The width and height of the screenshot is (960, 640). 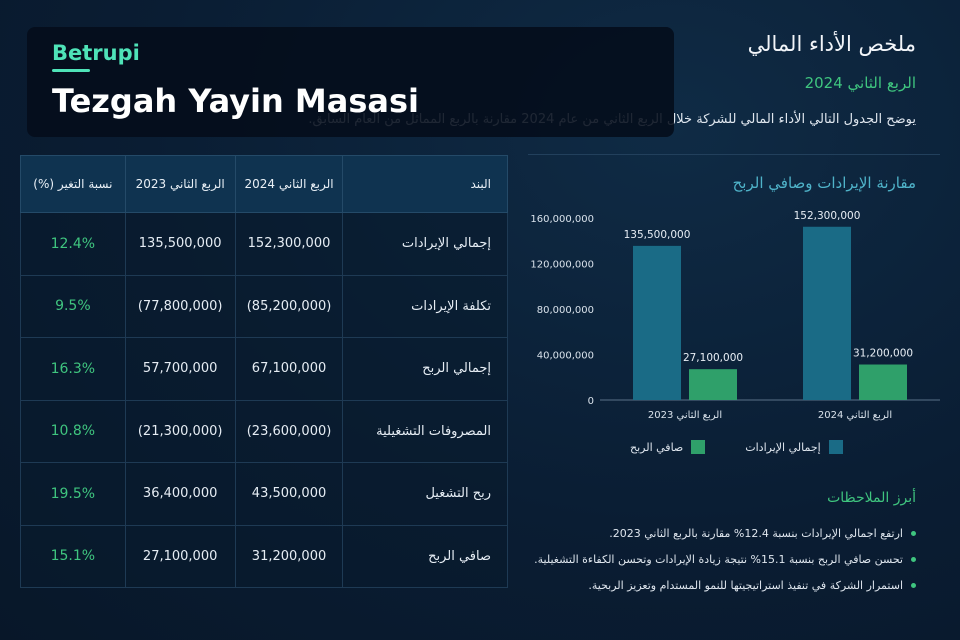 What do you see at coordinates (425, 369) in the screenshot?
I see `row-item: إجمالي الربح` at bounding box center [425, 369].